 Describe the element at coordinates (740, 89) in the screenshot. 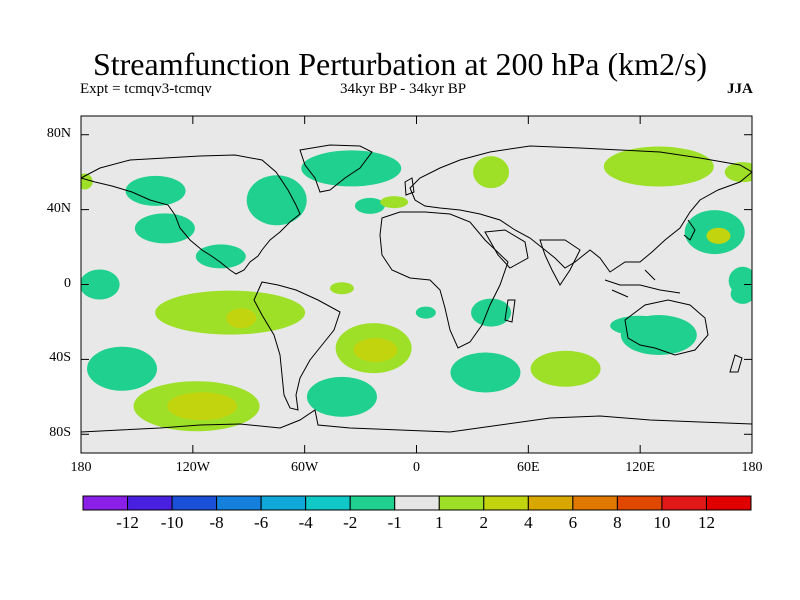

I see `season-label: JJA` at that location.